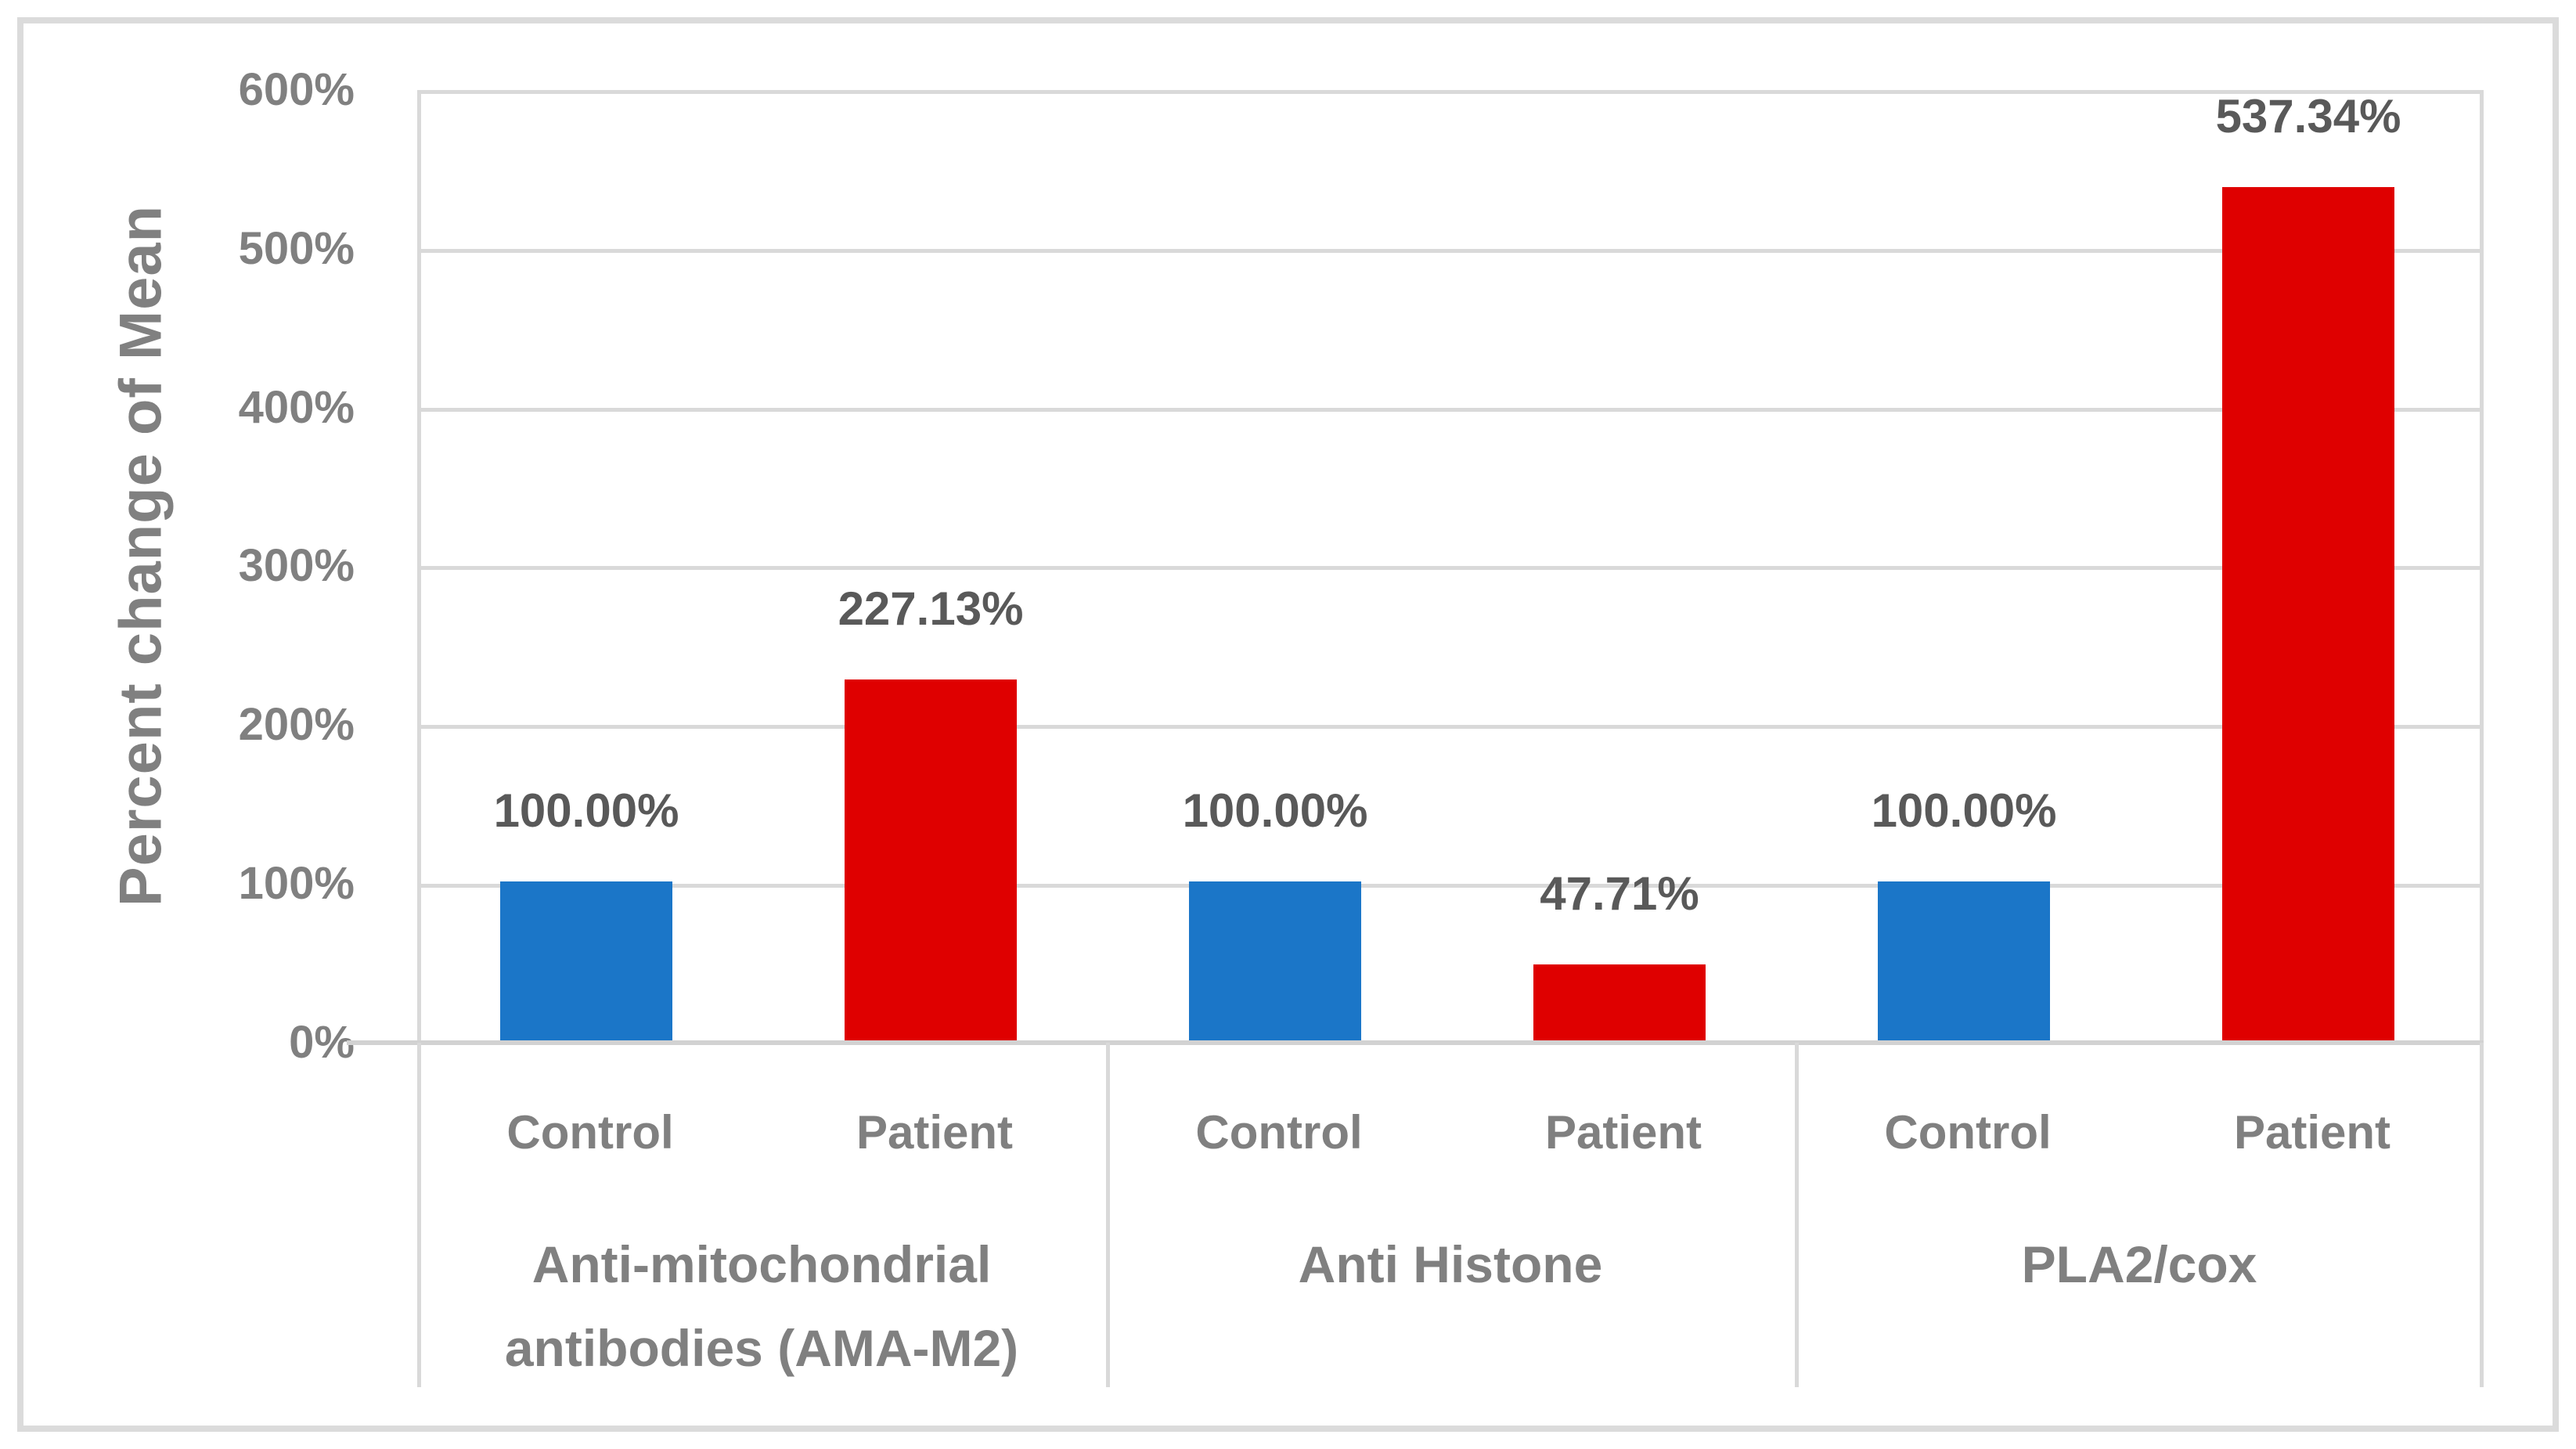 The width and height of the screenshot is (2576, 1449). What do you see at coordinates (322, 1042) in the screenshot?
I see `y-tick-label-0: 0%` at bounding box center [322, 1042].